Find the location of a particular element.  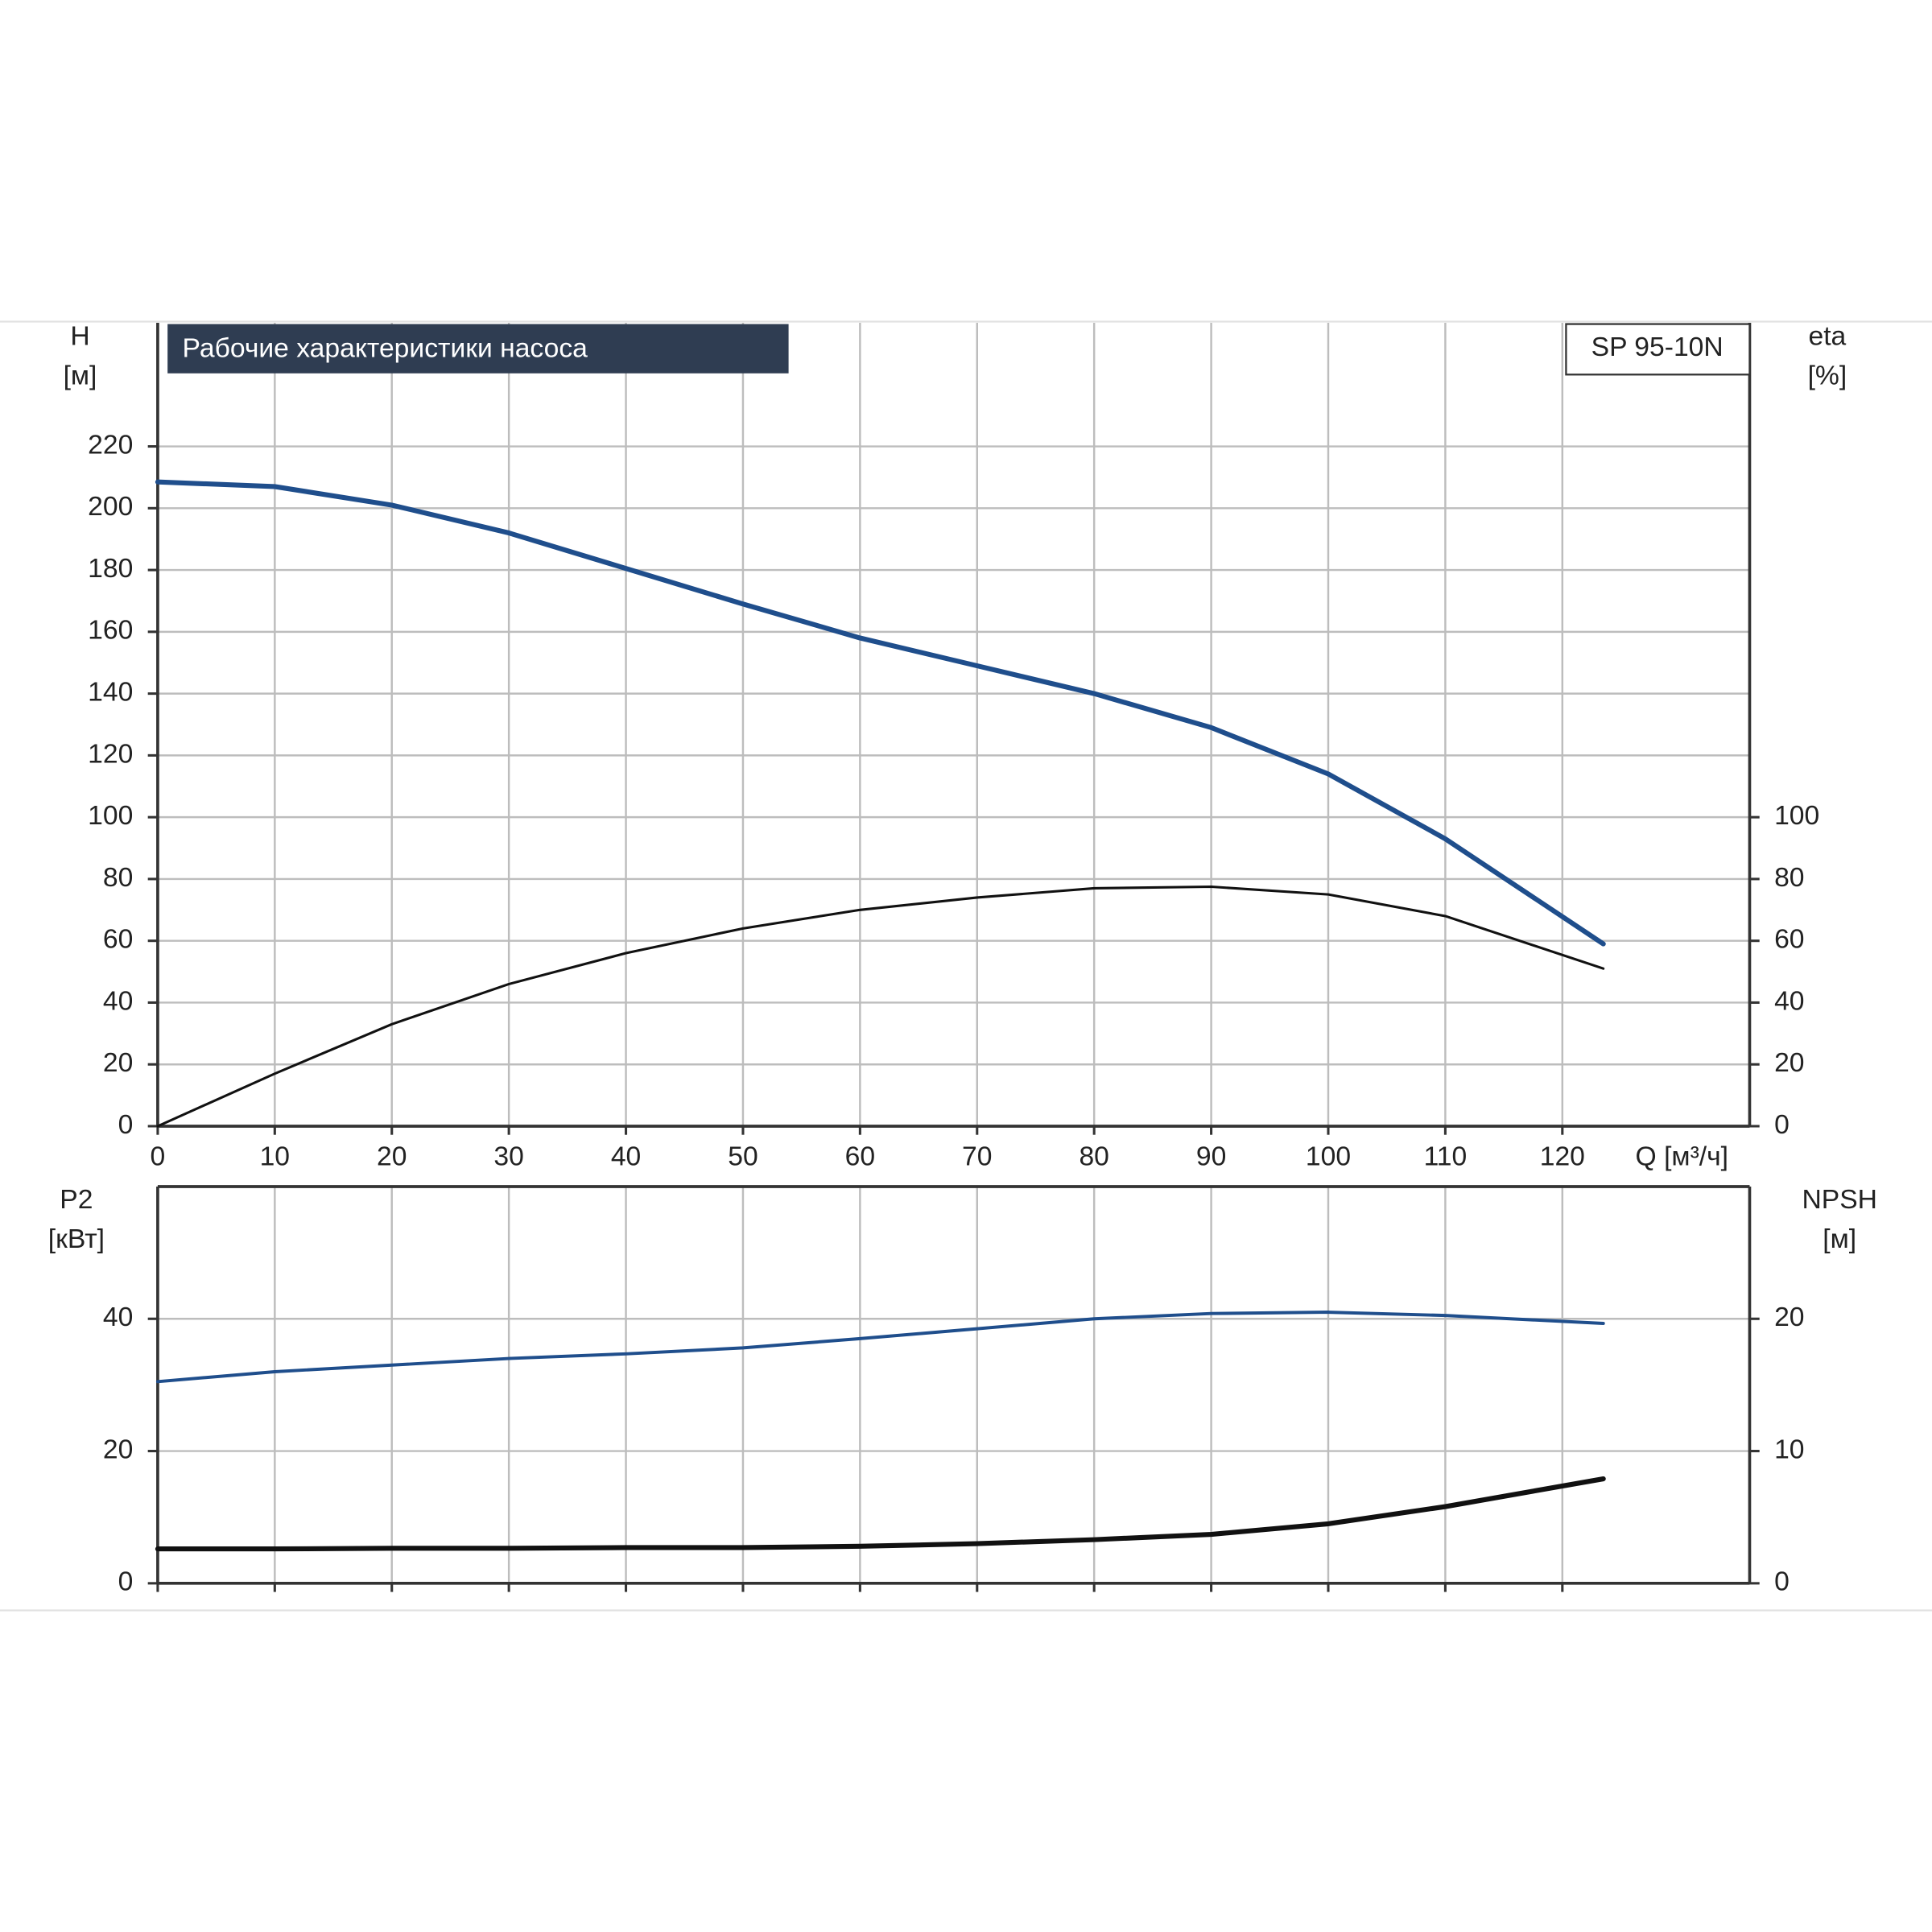

model-label: SP 95-10N is located at coordinates (1657, 347).